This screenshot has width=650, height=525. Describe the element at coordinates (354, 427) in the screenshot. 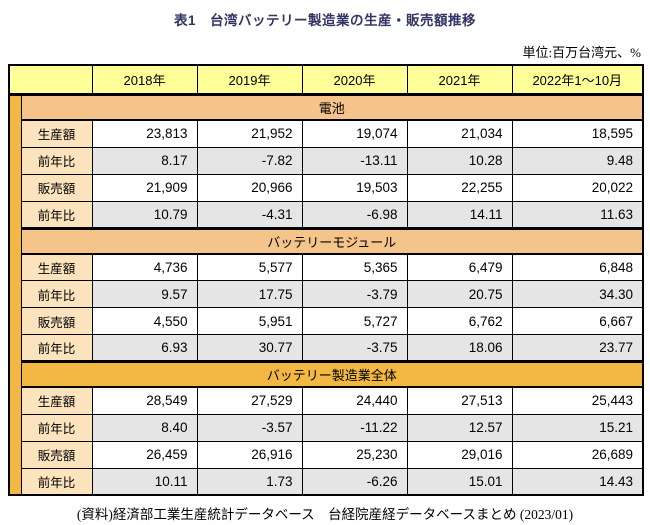

I see `value-cell: -11.22` at that location.